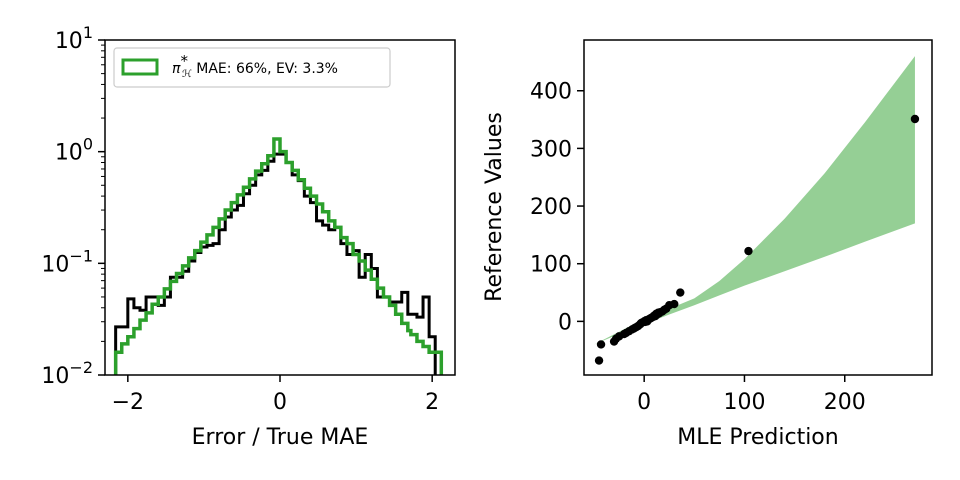  What do you see at coordinates (551, 149) in the screenshot?
I see `scatter-ytick-label: 300` at bounding box center [551, 149].